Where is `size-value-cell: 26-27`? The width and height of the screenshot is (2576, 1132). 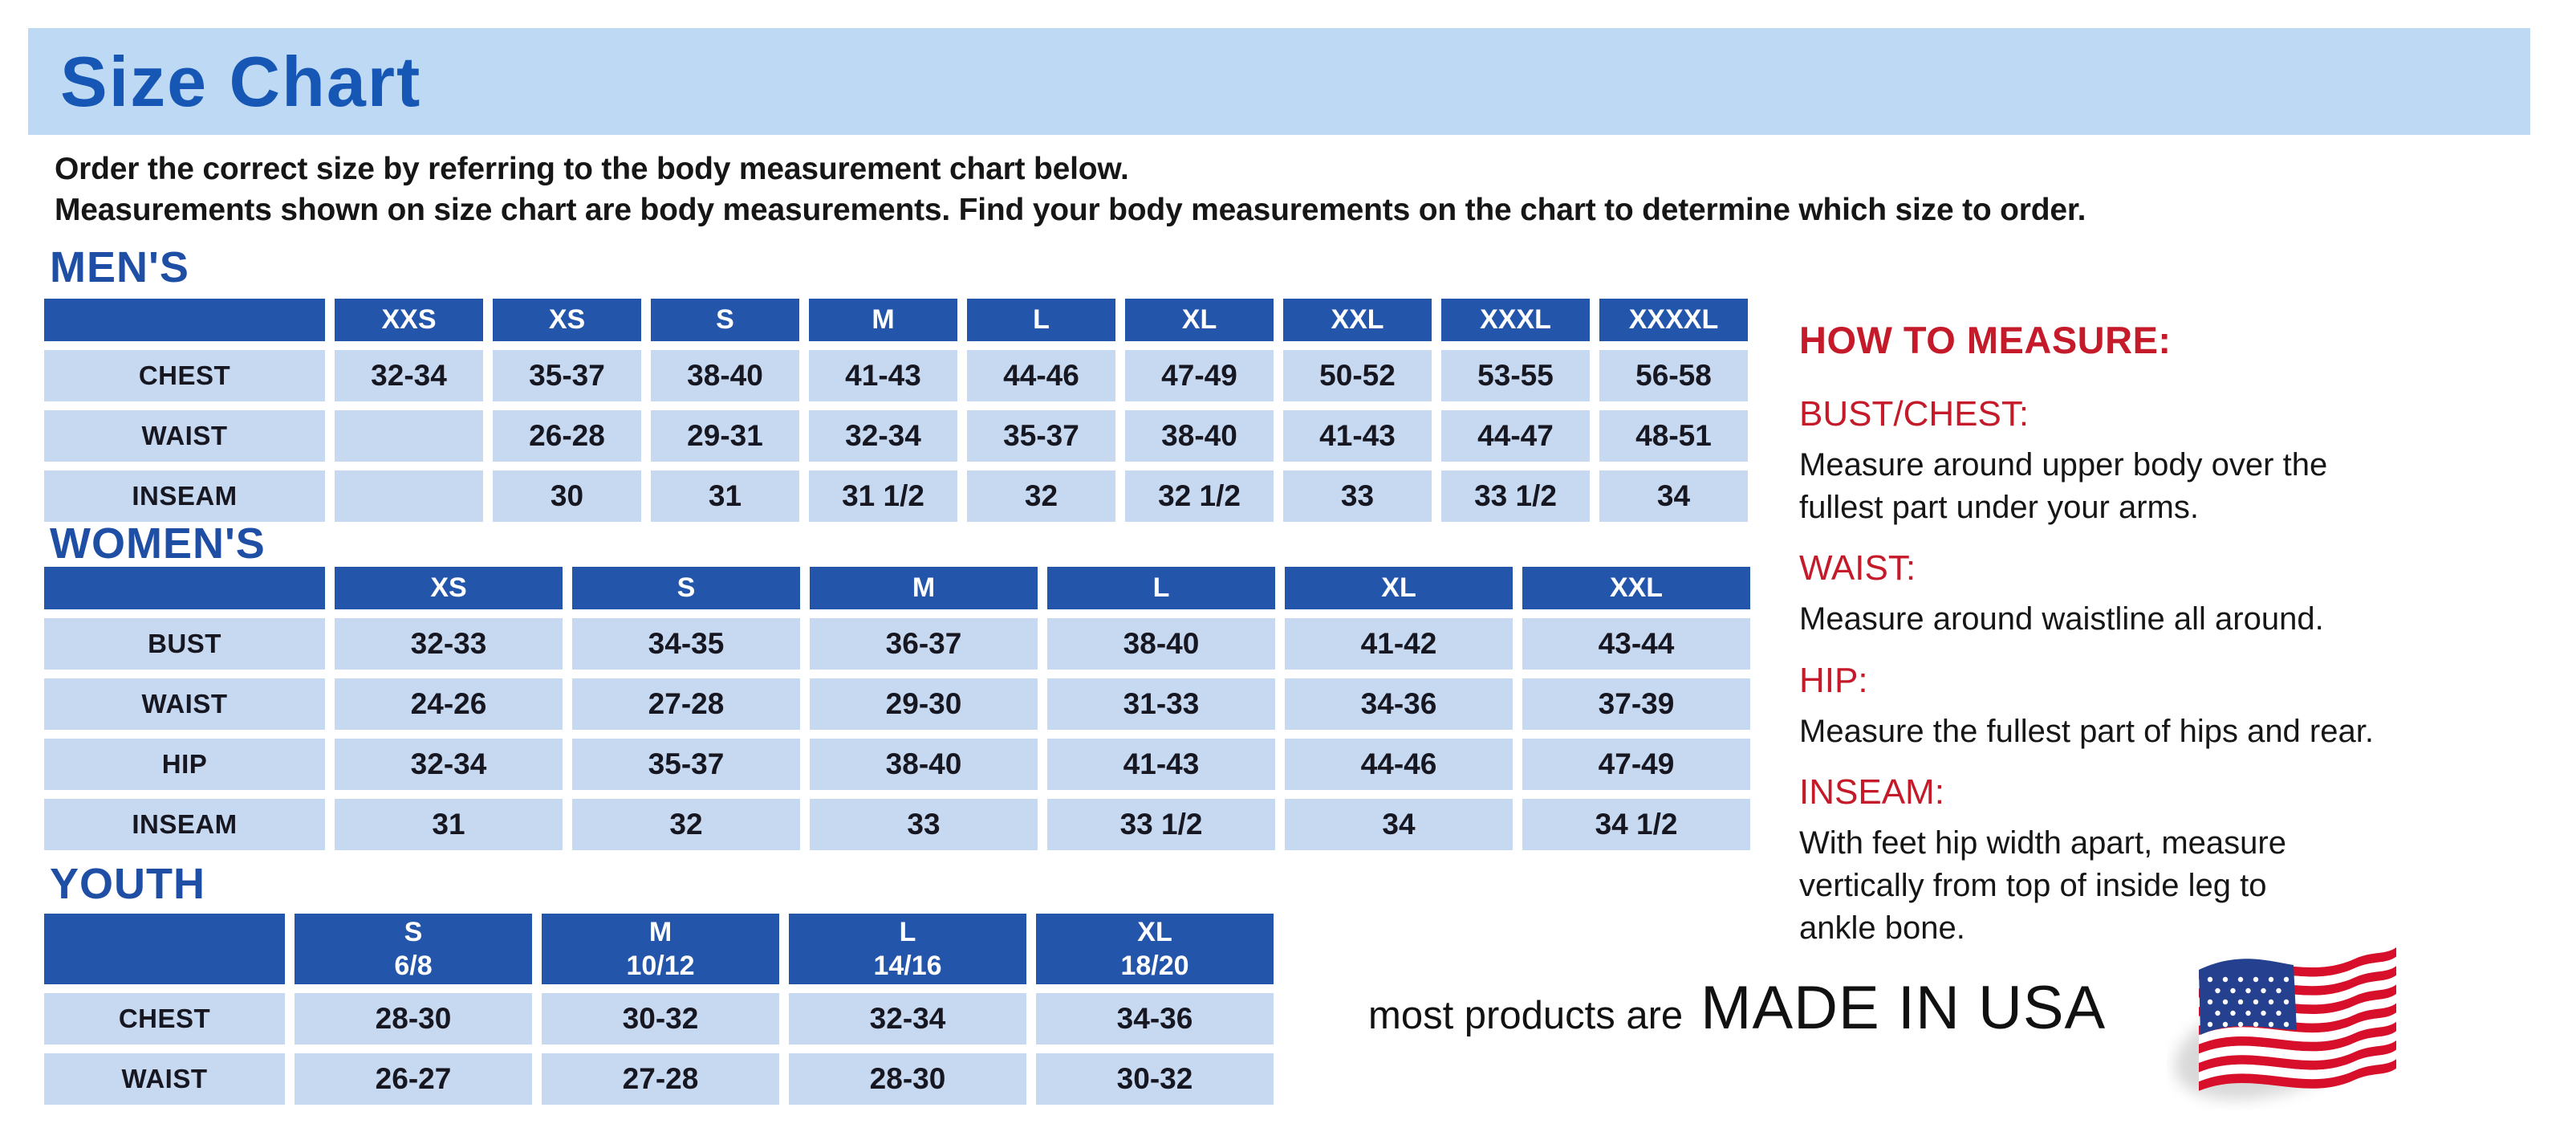 size-value-cell: 26-27 is located at coordinates (413, 1079).